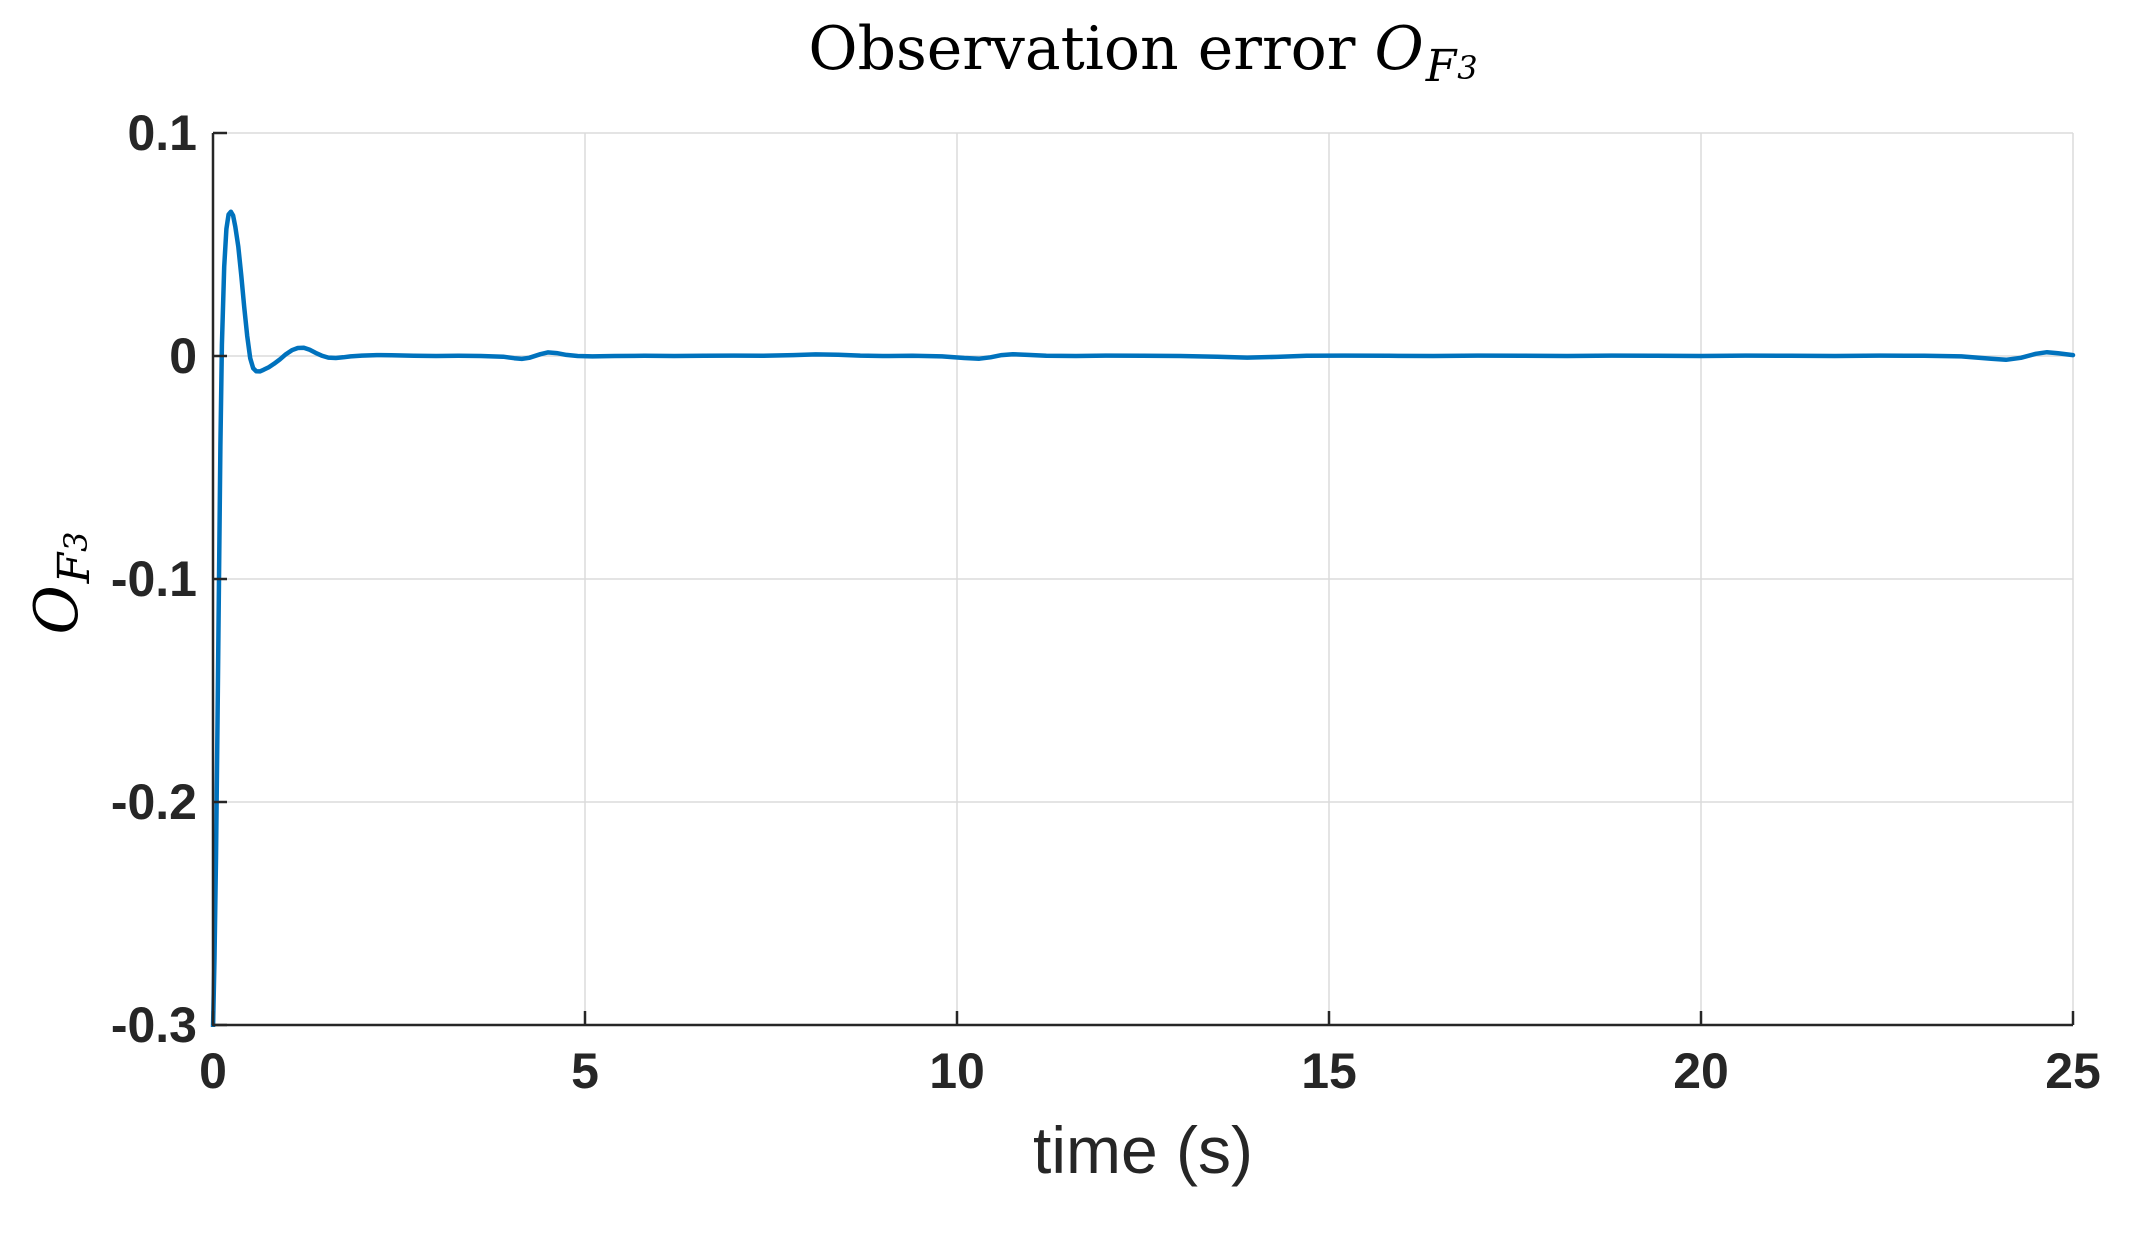  I want to click on chart-title: Observation error OF3, so click(1143, 53).